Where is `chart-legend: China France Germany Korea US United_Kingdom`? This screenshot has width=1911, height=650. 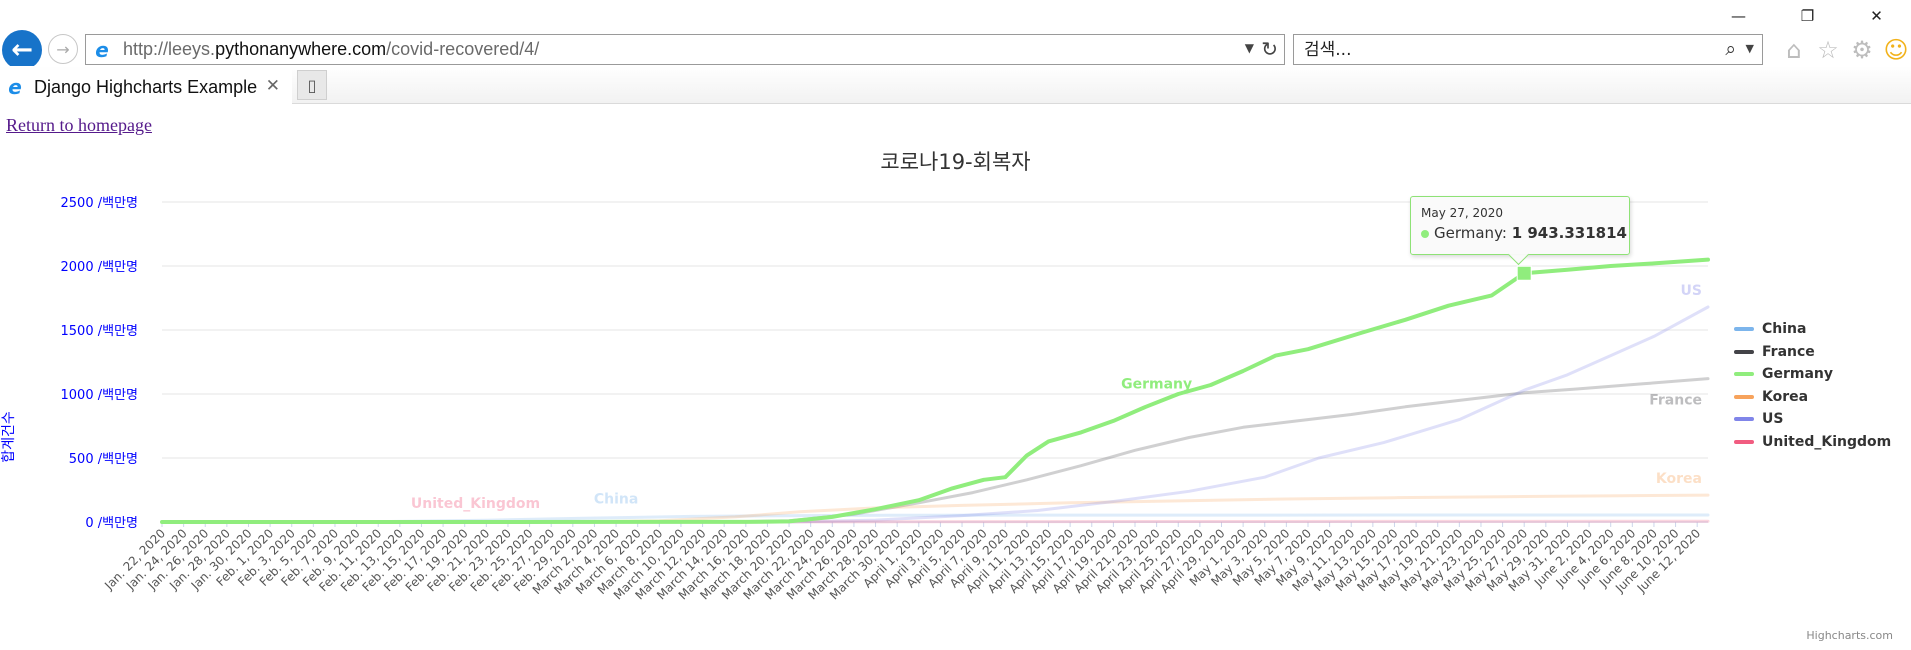 chart-legend: China France Germany Korea US United_Kingdom is located at coordinates (1812, 385).